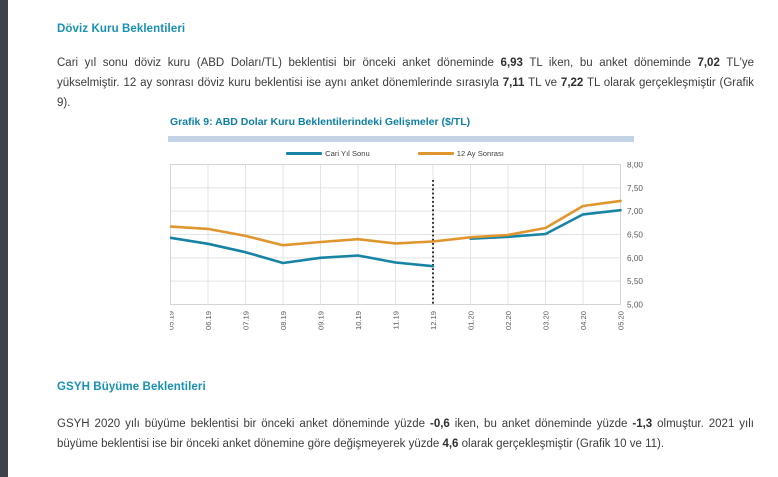  I want to click on fx-section-heading: Döviz Kuru Beklentileri, so click(121, 29).